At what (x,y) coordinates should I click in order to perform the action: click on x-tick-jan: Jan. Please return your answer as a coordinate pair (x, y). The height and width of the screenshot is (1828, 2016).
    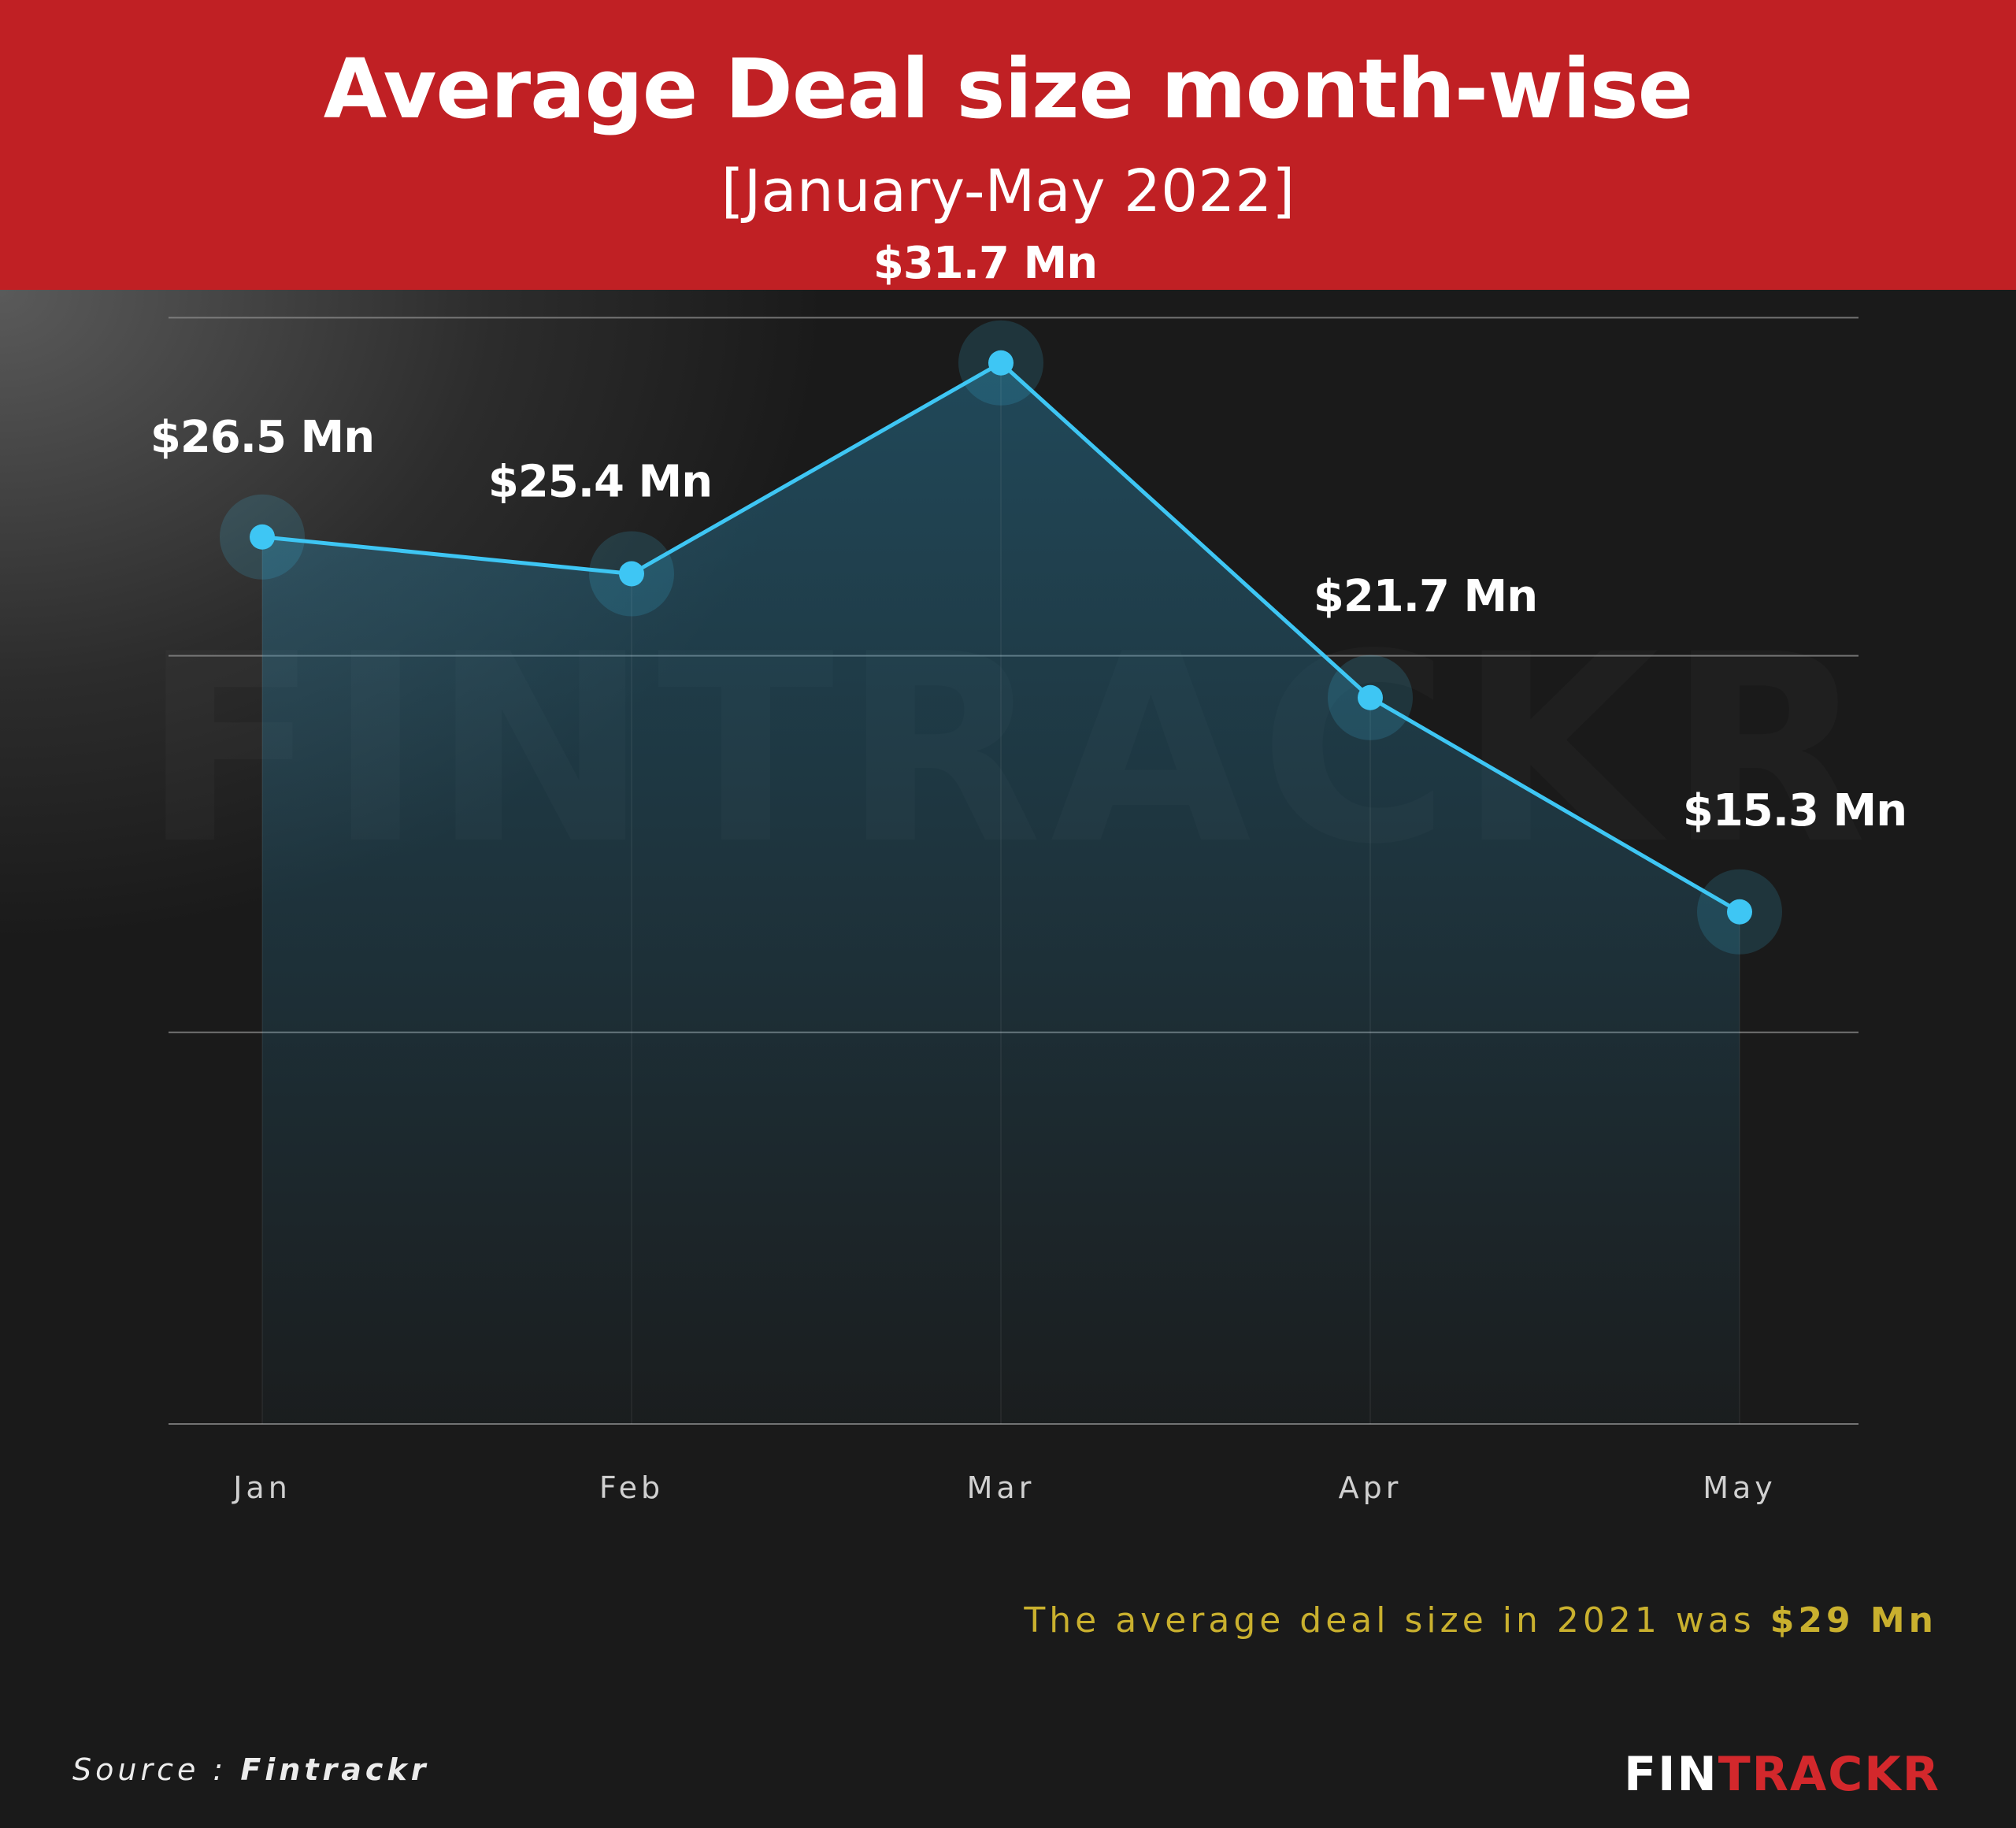
    Looking at the image, I should click on (261, 1487).